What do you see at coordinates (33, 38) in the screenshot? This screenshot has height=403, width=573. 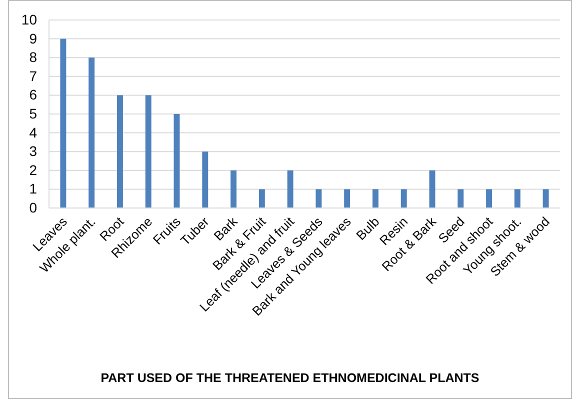 I see `y-tick-label: 9` at bounding box center [33, 38].